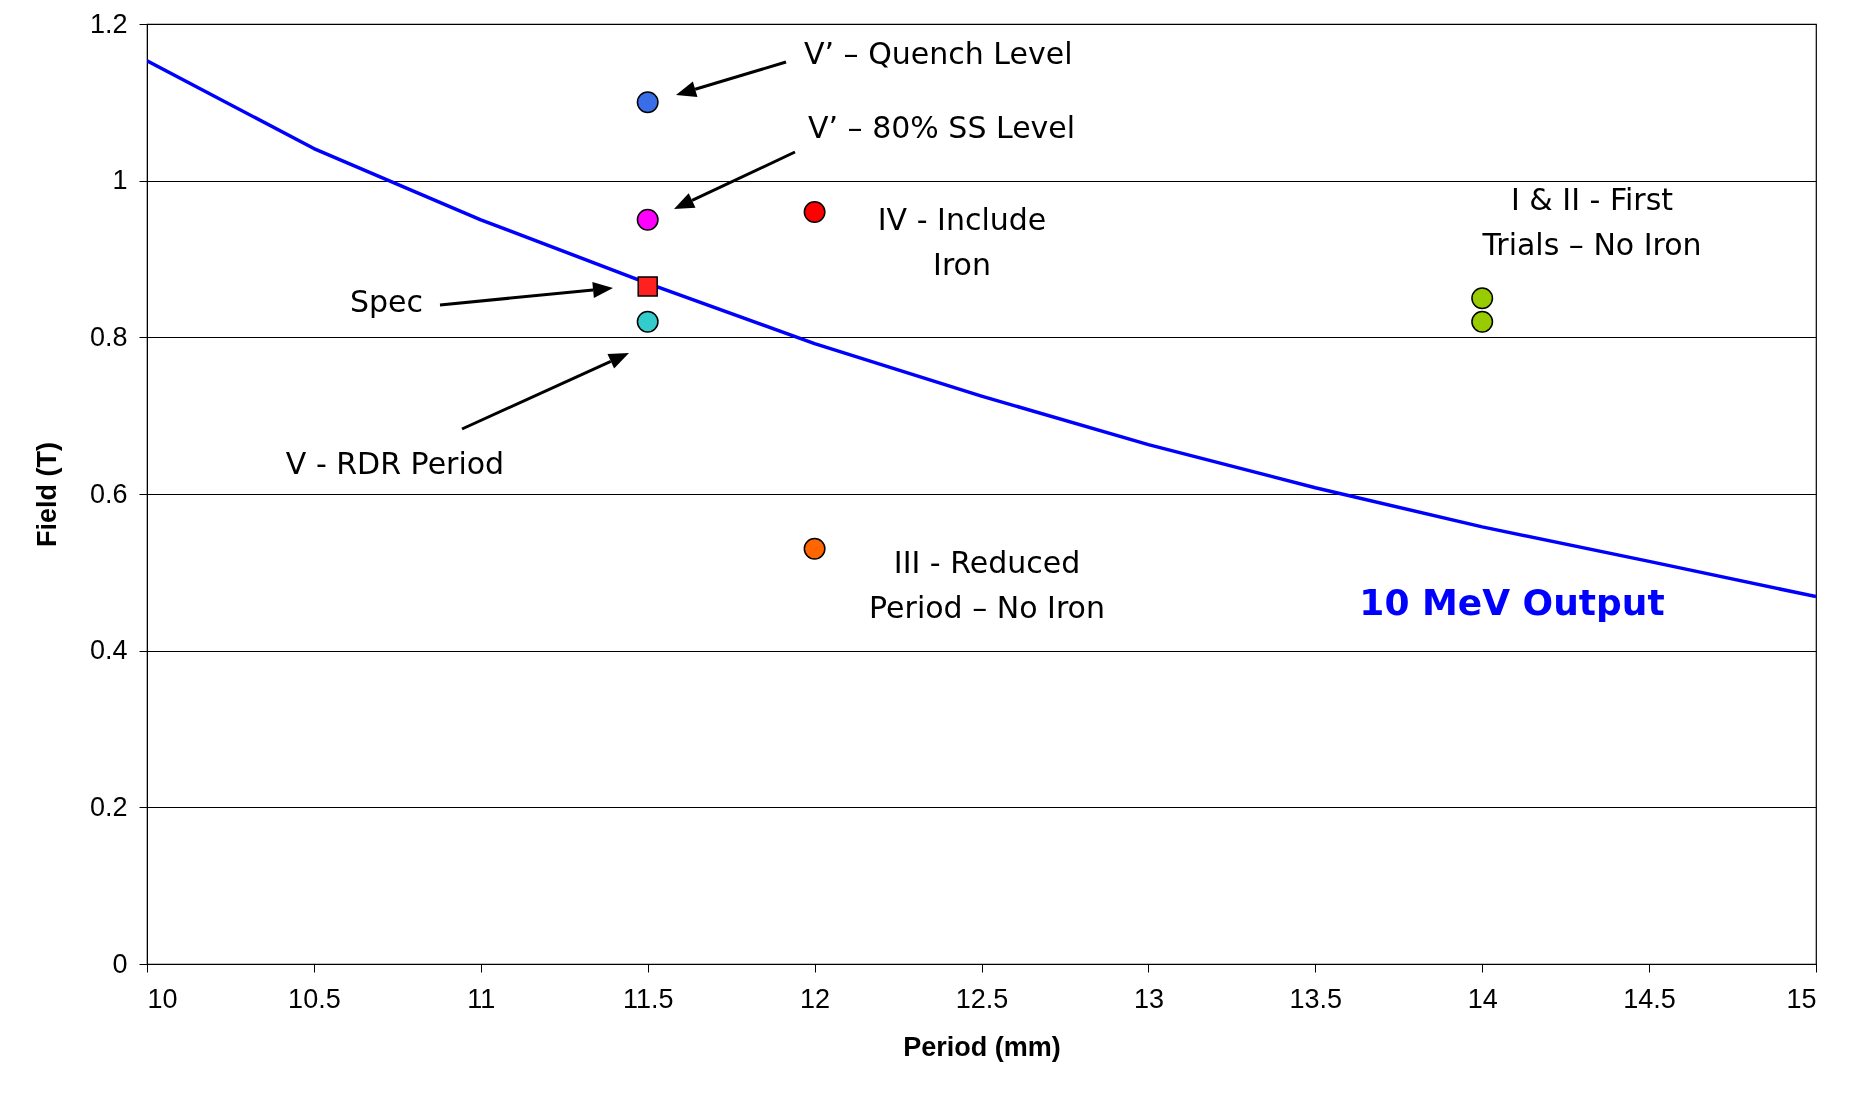 This screenshot has width=1849, height=1099. What do you see at coordinates (108, 493) in the screenshot?
I see `y-tick-label: 0.6` at bounding box center [108, 493].